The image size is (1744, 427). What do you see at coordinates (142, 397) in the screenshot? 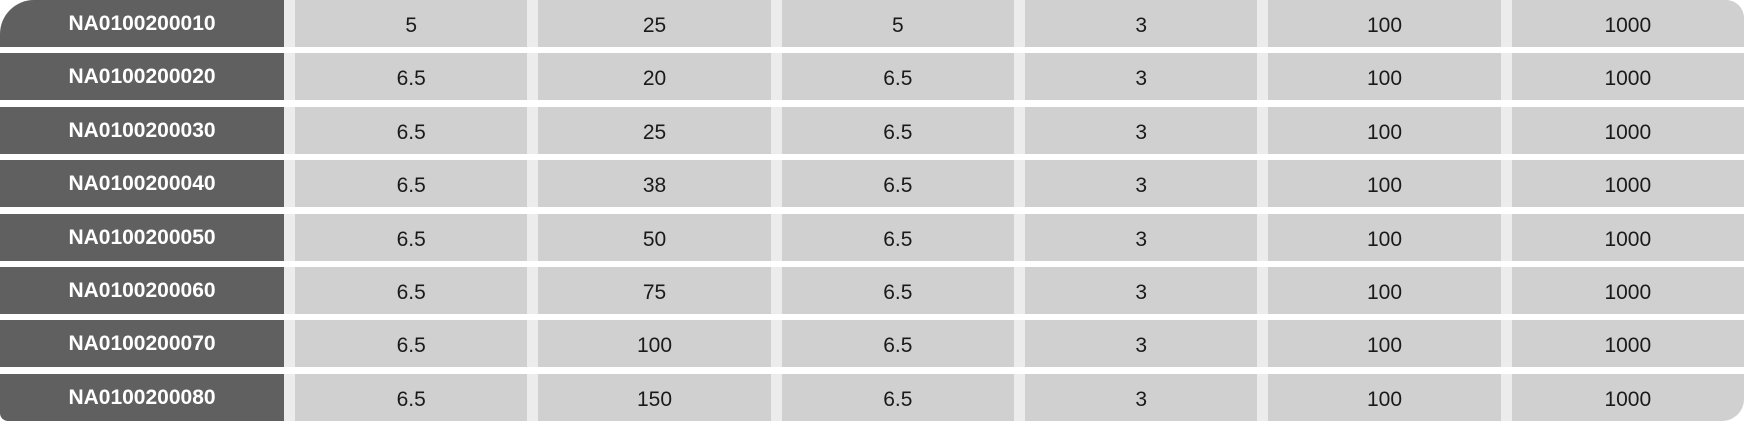
I see `product-code-cell: NA0100200080` at bounding box center [142, 397].